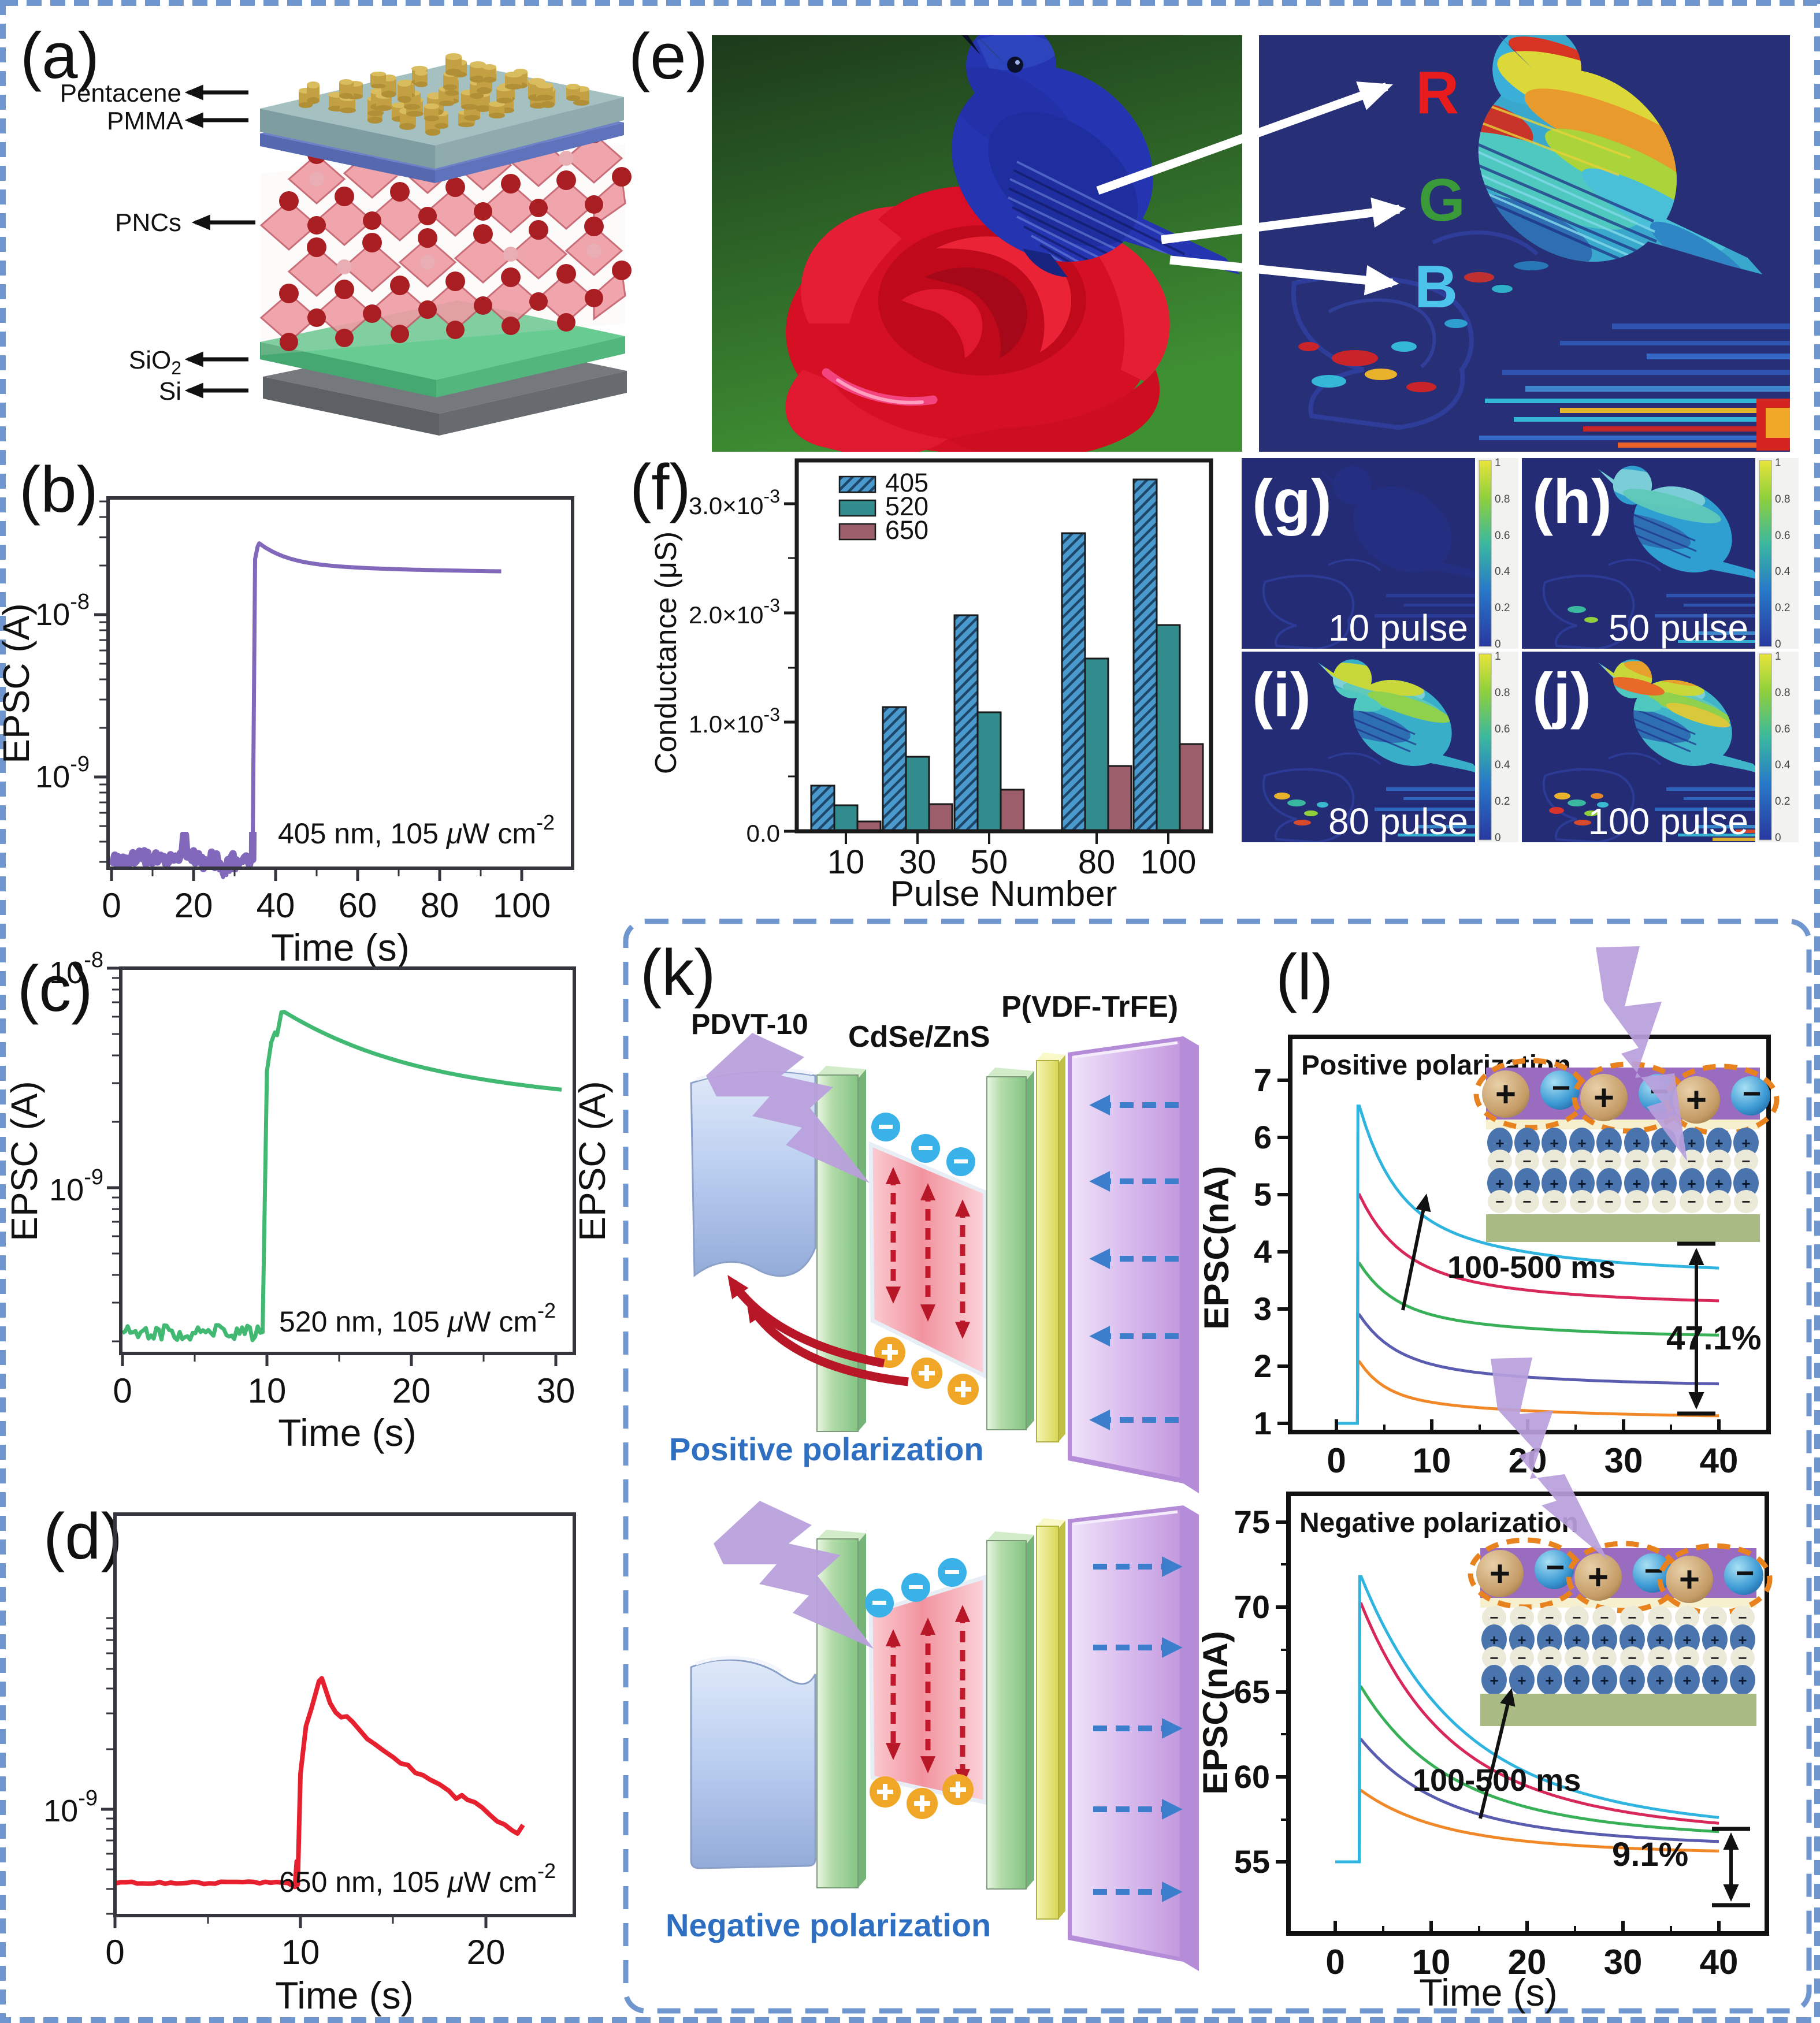 The image size is (1820, 2023). I want to click on svg-text: (c), so click(55, 989).